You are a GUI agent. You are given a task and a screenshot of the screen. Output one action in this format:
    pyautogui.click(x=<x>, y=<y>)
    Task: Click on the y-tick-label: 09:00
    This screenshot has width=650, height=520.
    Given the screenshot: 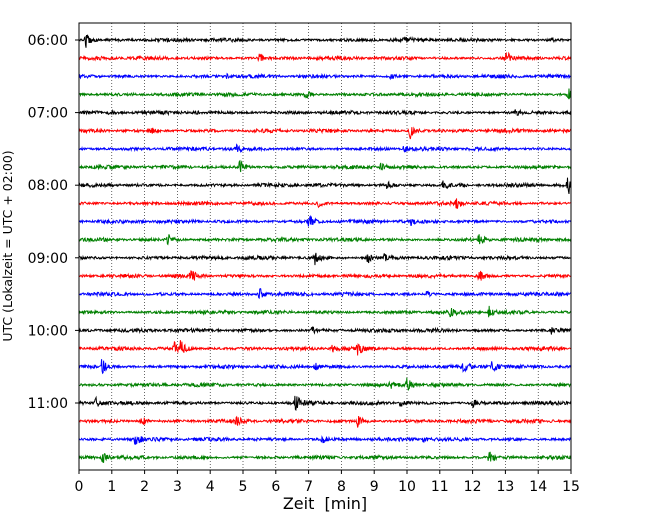 What is the action you would take?
    pyautogui.click(x=48, y=259)
    